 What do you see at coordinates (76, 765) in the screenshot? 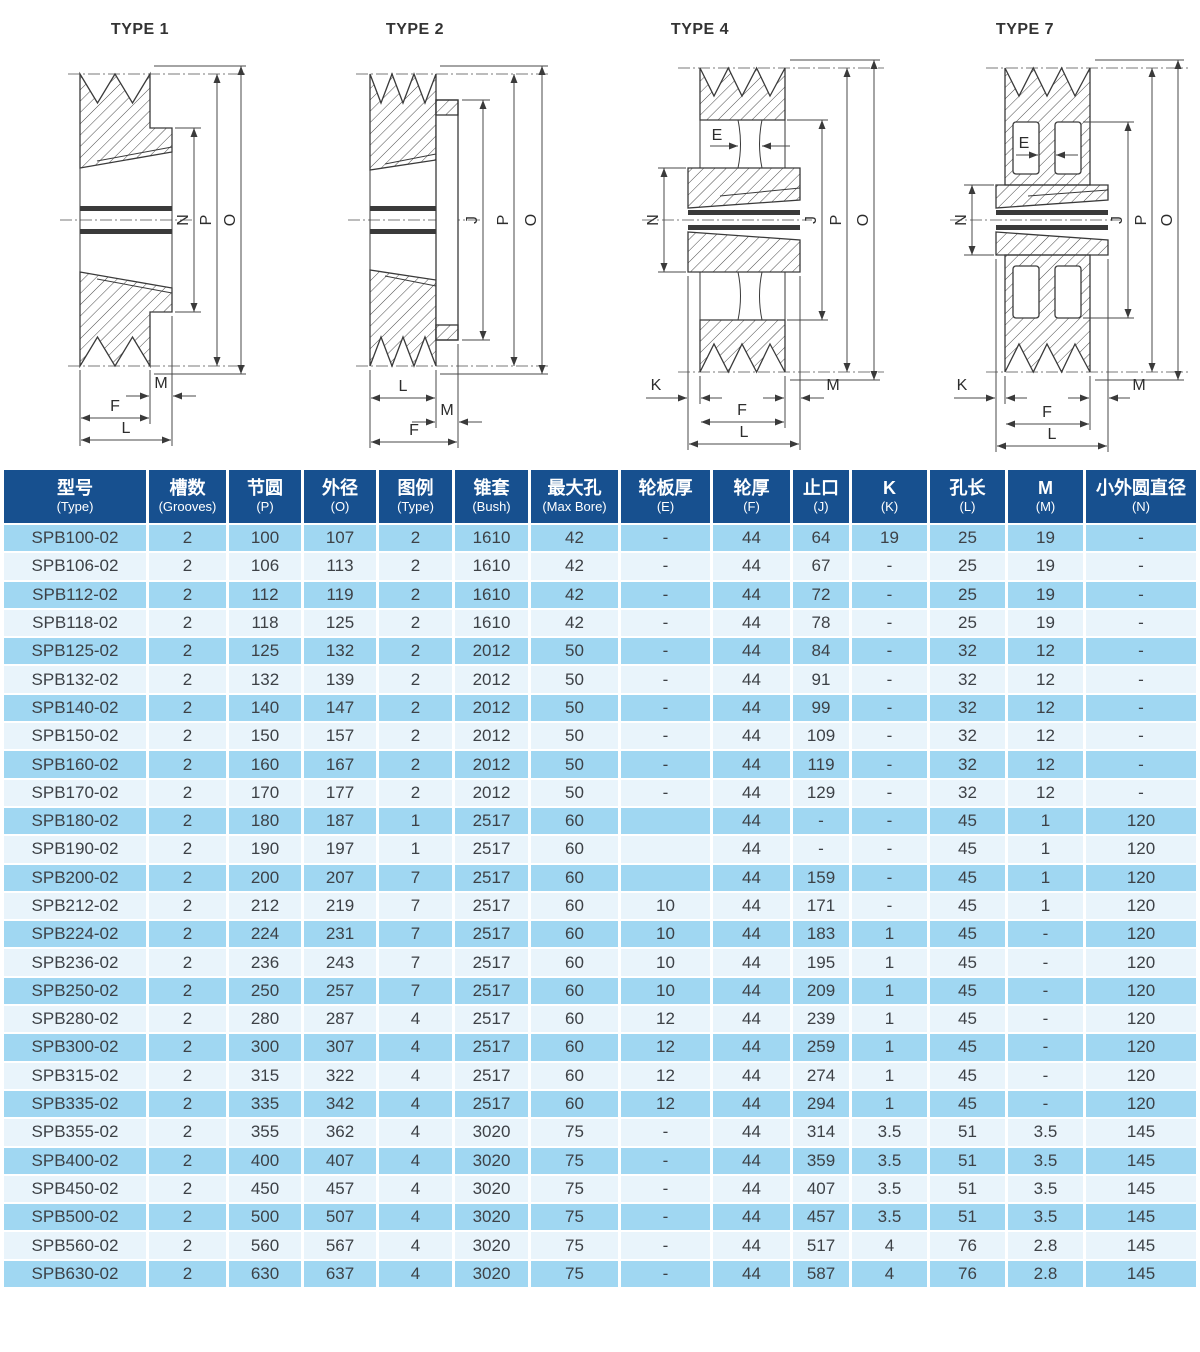
I see `cell: SPB160-02` at bounding box center [76, 765].